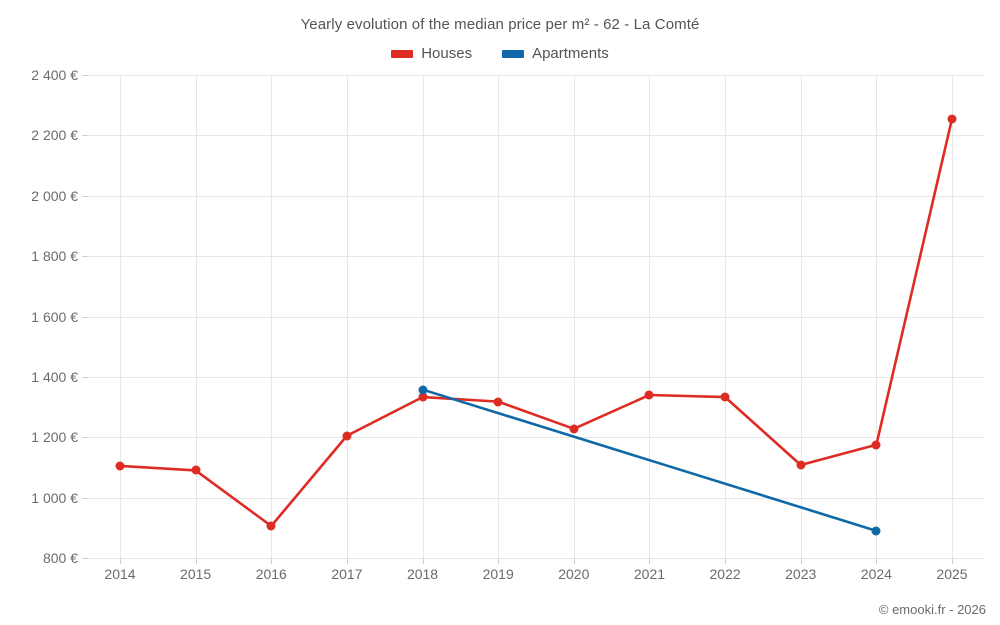 The image size is (1000, 625). Describe the element at coordinates (952, 574) in the screenshot. I see `x-axis-tick-label: 2025` at that location.